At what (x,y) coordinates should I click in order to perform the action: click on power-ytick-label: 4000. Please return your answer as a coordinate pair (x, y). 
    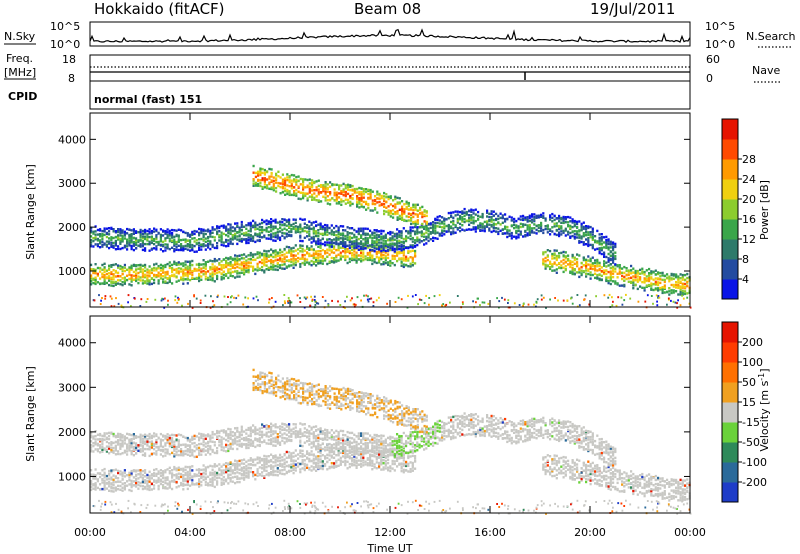
    Looking at the image, I should click on (72, 139).